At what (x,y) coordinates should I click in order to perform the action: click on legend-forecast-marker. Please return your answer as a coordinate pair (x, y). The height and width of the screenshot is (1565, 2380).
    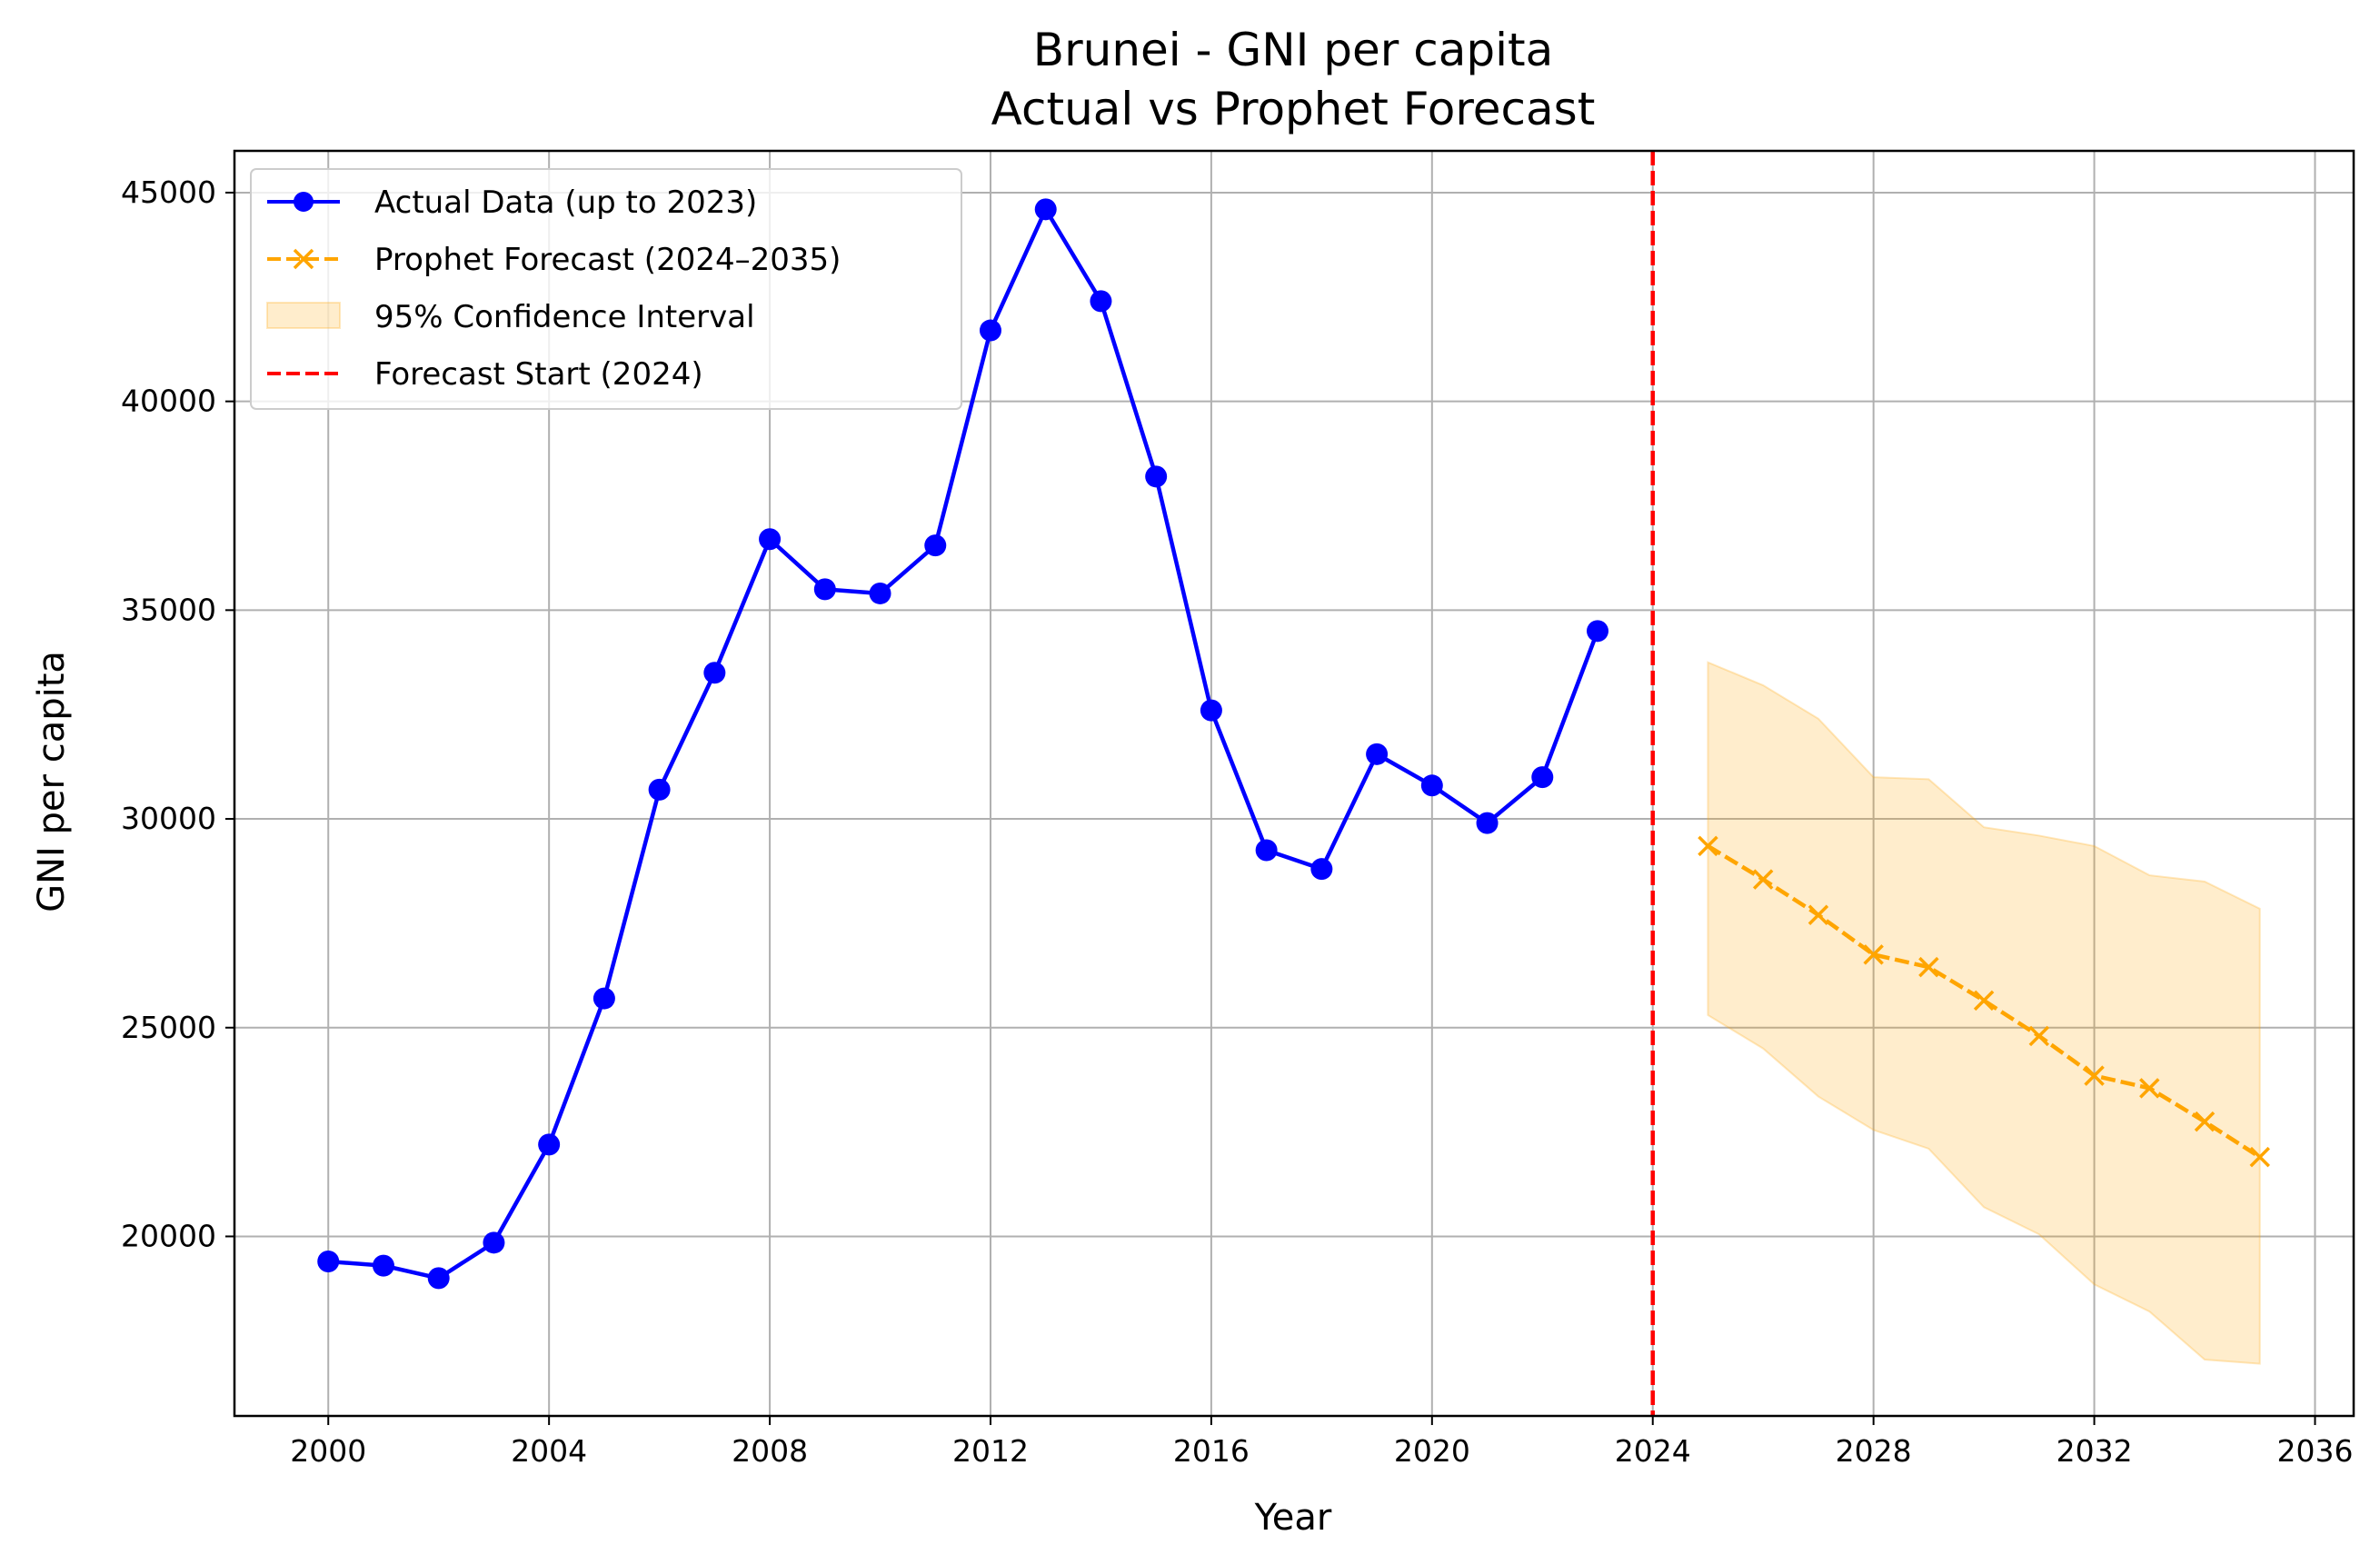
    Looking at the image, I should click on (304, 259).